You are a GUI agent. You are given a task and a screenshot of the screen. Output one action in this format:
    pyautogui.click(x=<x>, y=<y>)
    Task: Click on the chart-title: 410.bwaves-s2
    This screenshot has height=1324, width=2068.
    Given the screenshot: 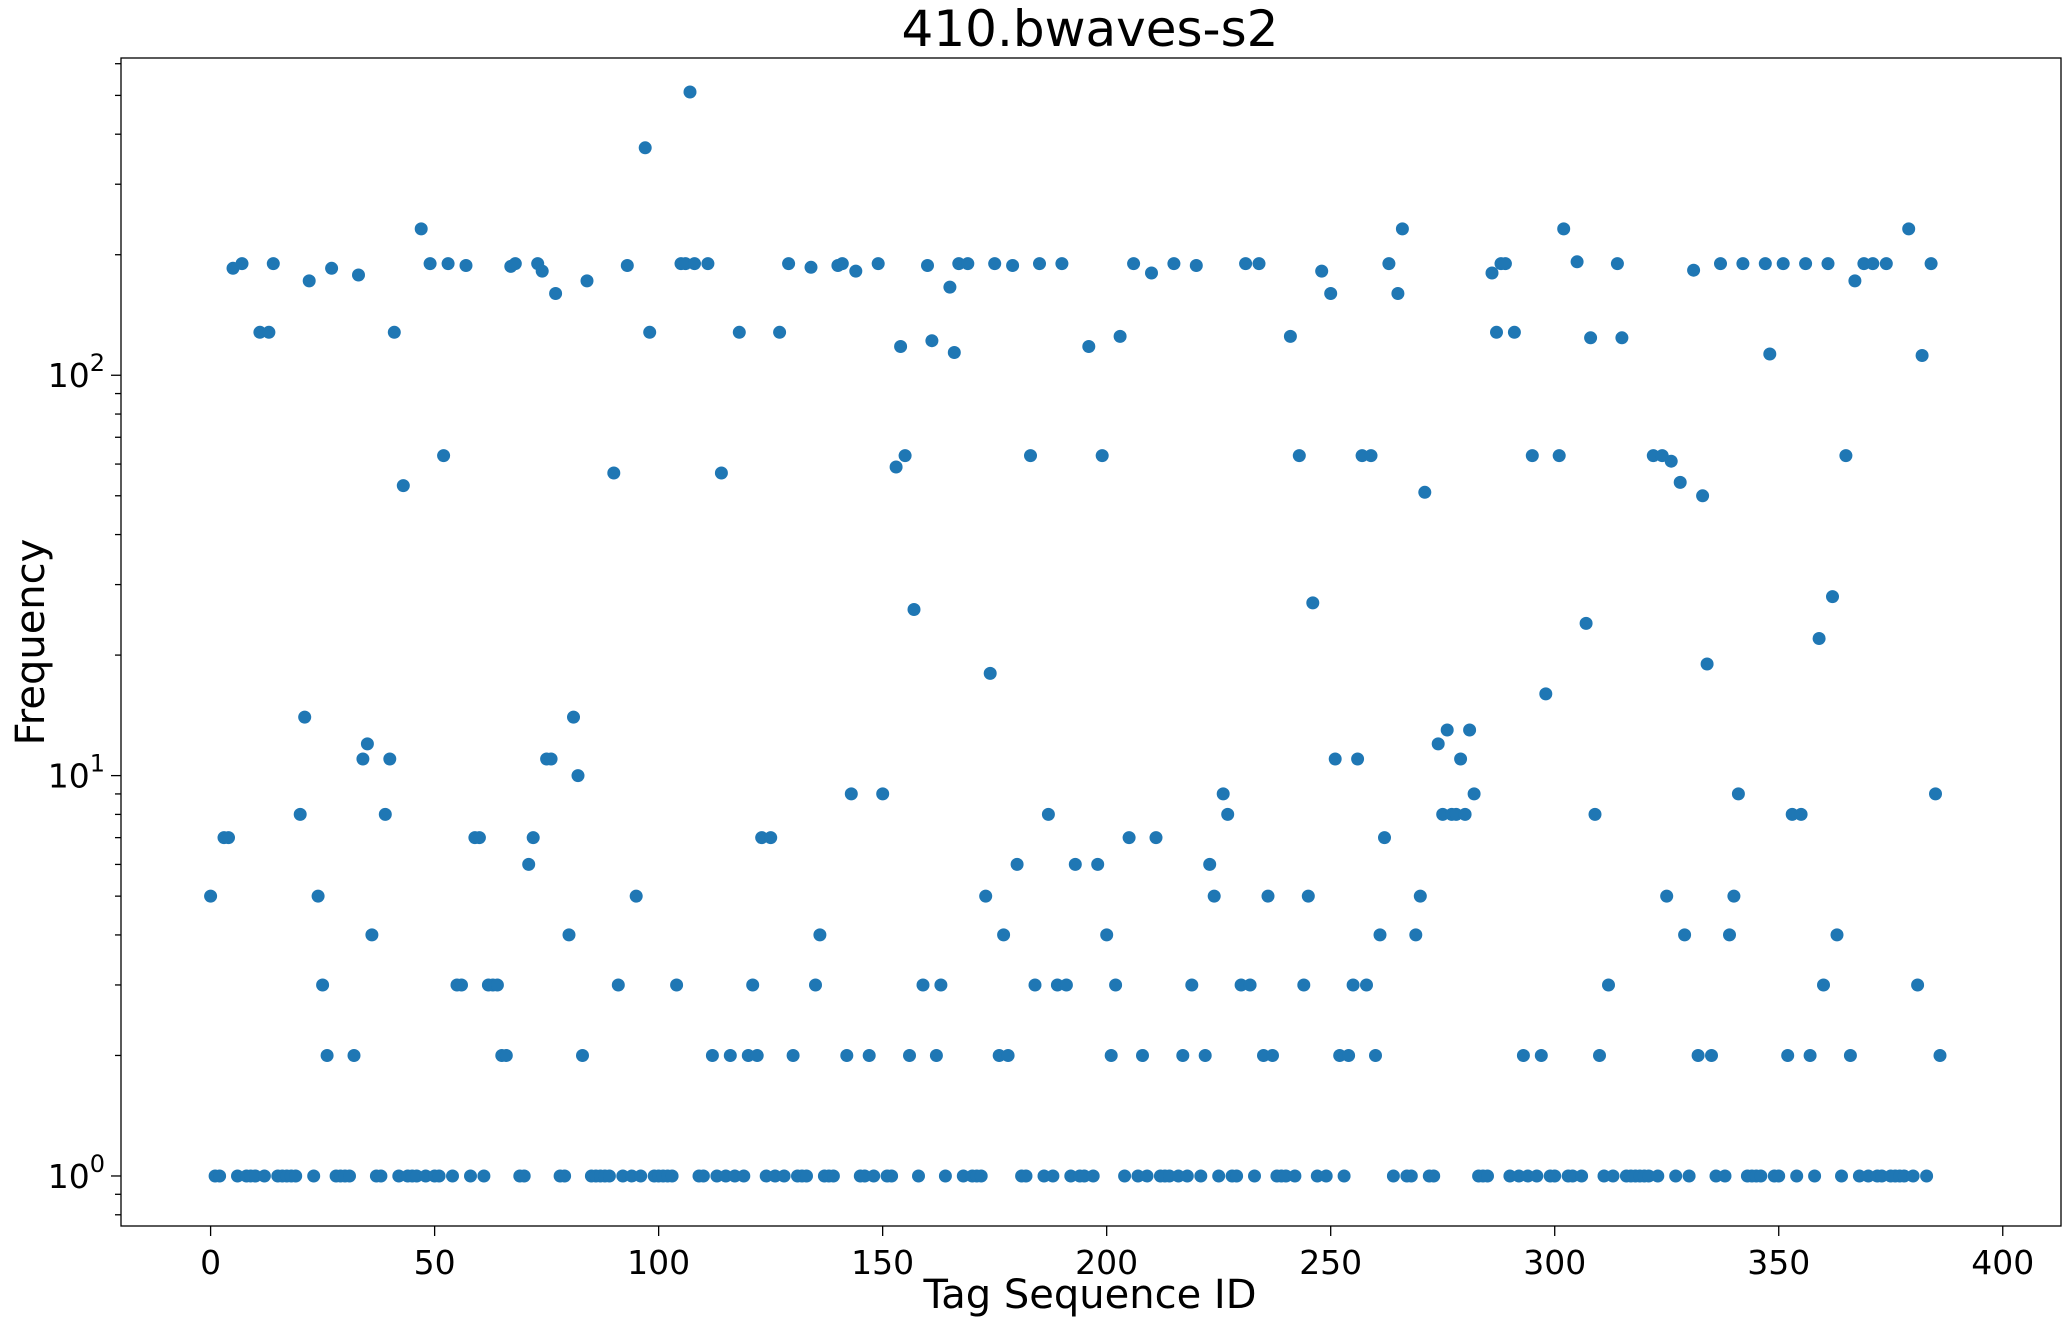 What is the action you would take?
    pyautogui.click(x=1090, y=29)
    